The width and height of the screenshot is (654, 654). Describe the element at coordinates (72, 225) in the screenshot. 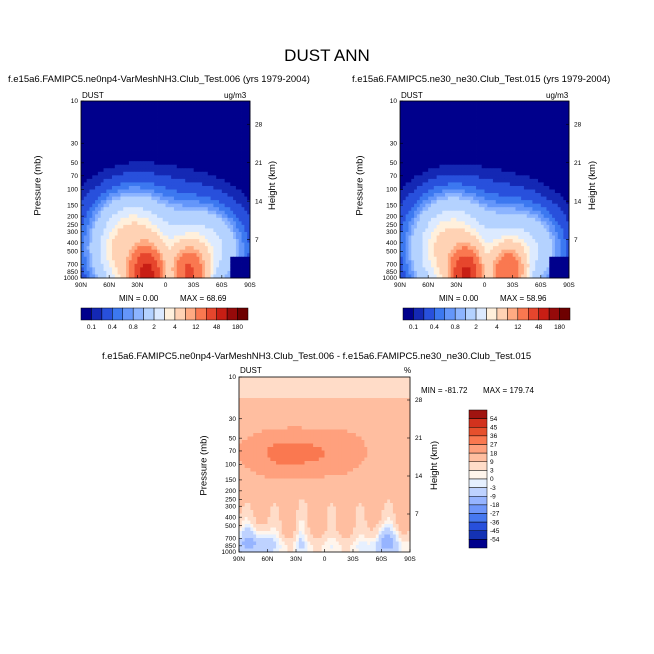

I see `left-ytick-label: 250` at that location.